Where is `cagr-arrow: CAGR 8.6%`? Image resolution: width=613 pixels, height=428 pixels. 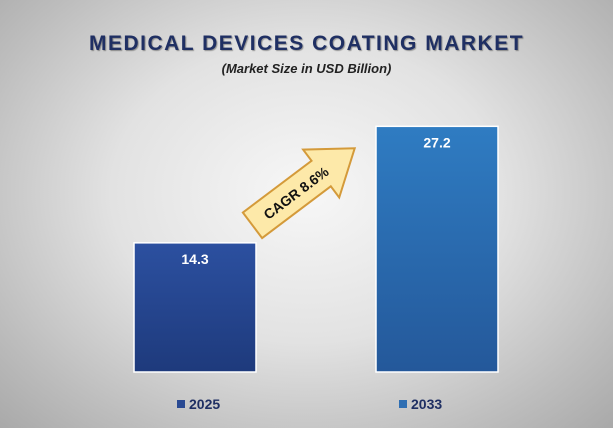 cagr-arrow: CAGR 8.6% is located at coordinates (299, 193).